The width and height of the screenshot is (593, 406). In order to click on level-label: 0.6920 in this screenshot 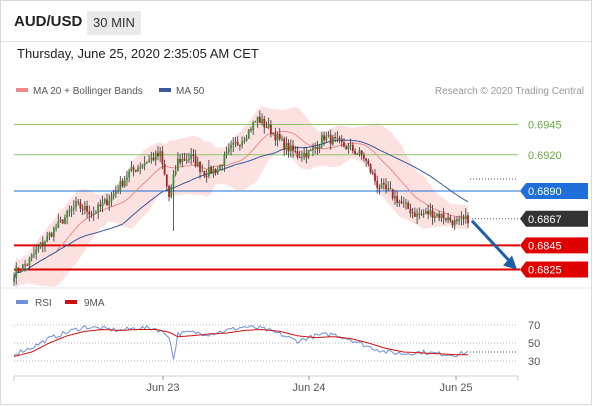, I will do `click(545, 156)`.